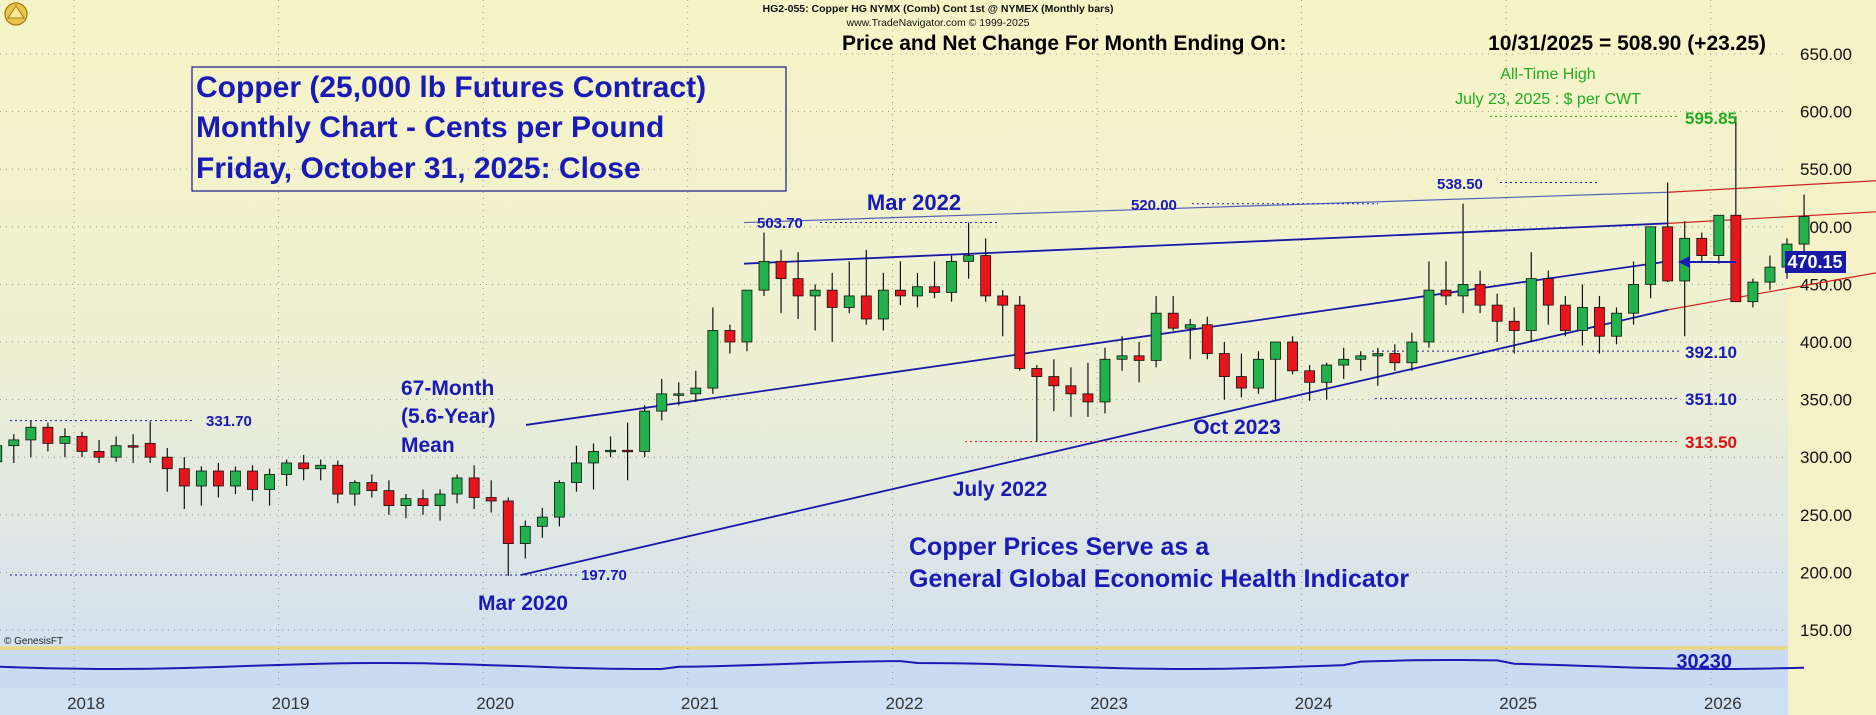 The image size is (1876, 715). Describe the element at coordinates (1711, 352) in the screenshot. I see `level-392-10: 392.10` at that location.